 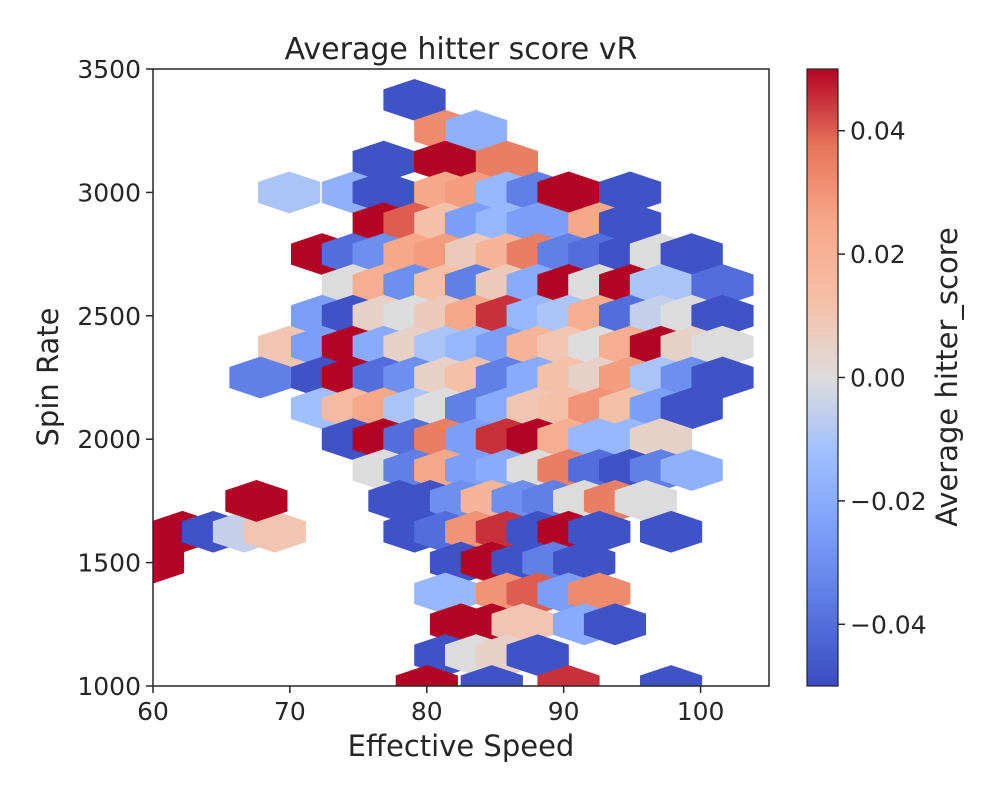 What do you see at coordinates (427, 711) in the screenshot?
I see `x-tick-label: 80` at bounding box center [427, 711].